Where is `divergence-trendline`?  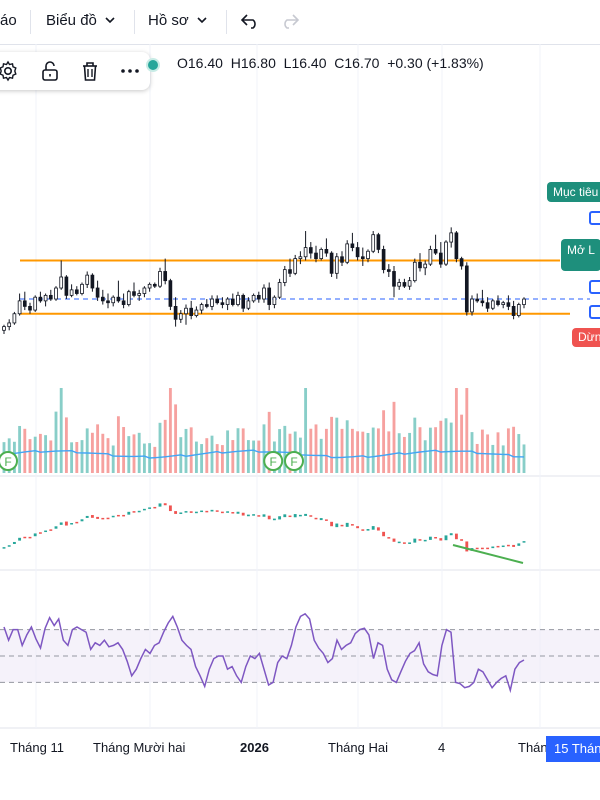 divergence-trendline is located at coordinates (488, 554).